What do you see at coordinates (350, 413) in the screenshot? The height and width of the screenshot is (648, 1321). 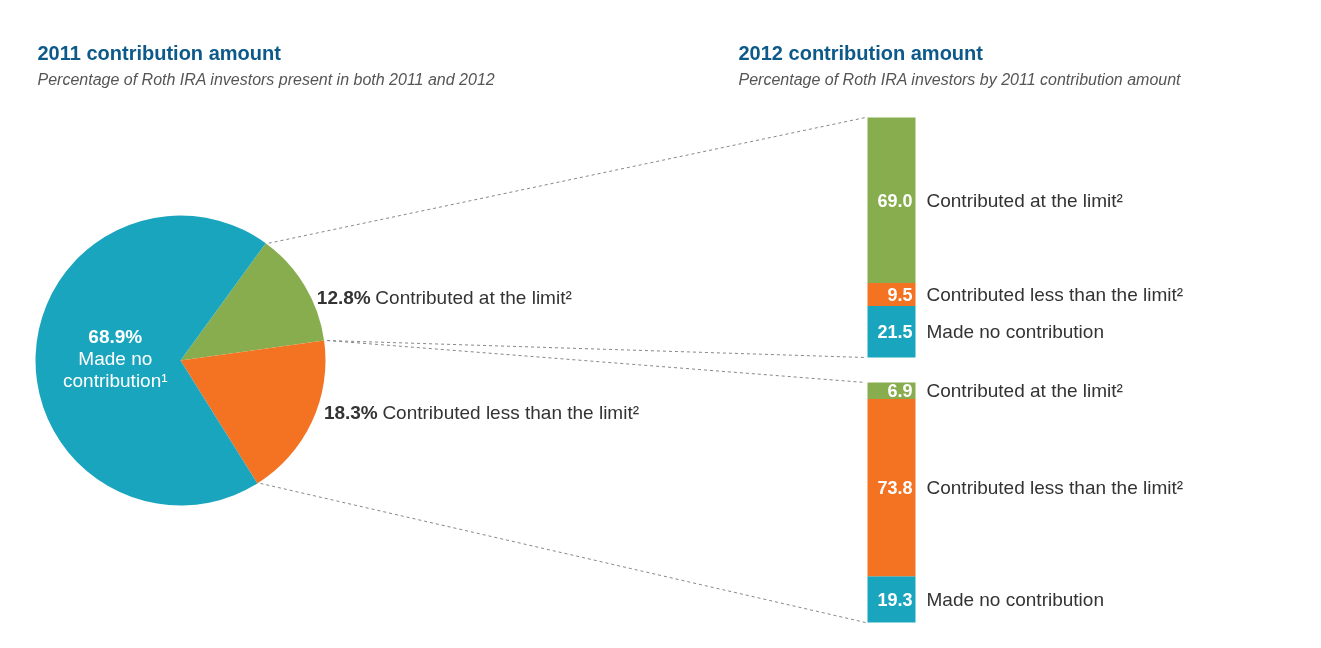 I see `data-label: 18.3%` at bounding box center [350, 413].